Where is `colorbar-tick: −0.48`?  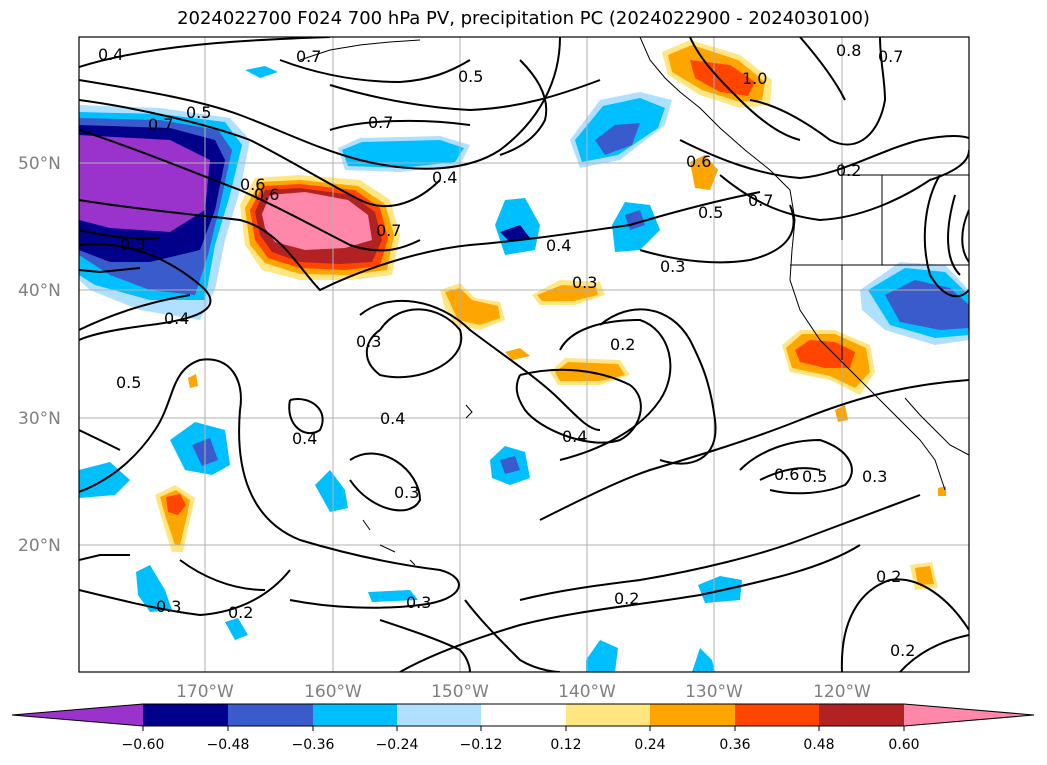 colorbar-tick: −0.48 is located at coordinates (228, 745).